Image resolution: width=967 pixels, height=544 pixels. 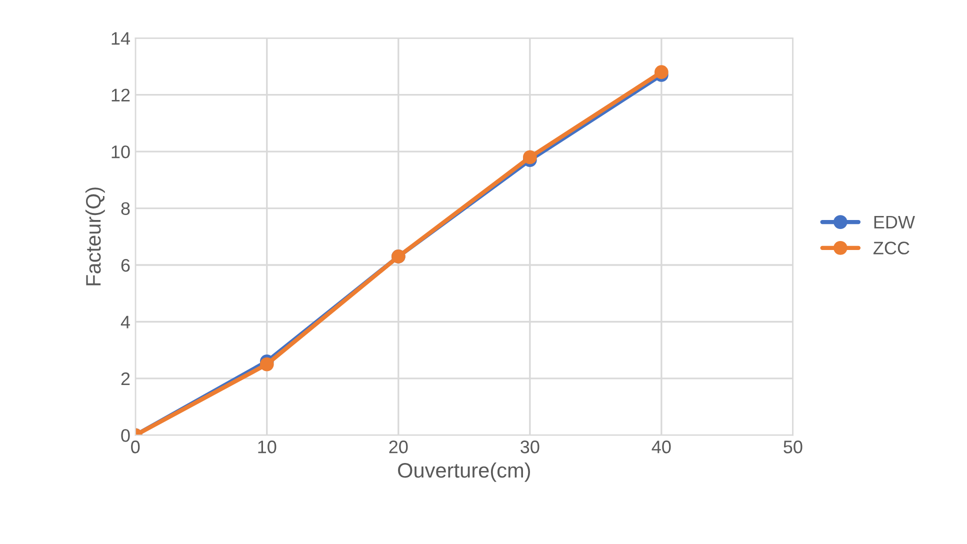 I want to click on x-tick-label: 10, so click(x=267, y=447).